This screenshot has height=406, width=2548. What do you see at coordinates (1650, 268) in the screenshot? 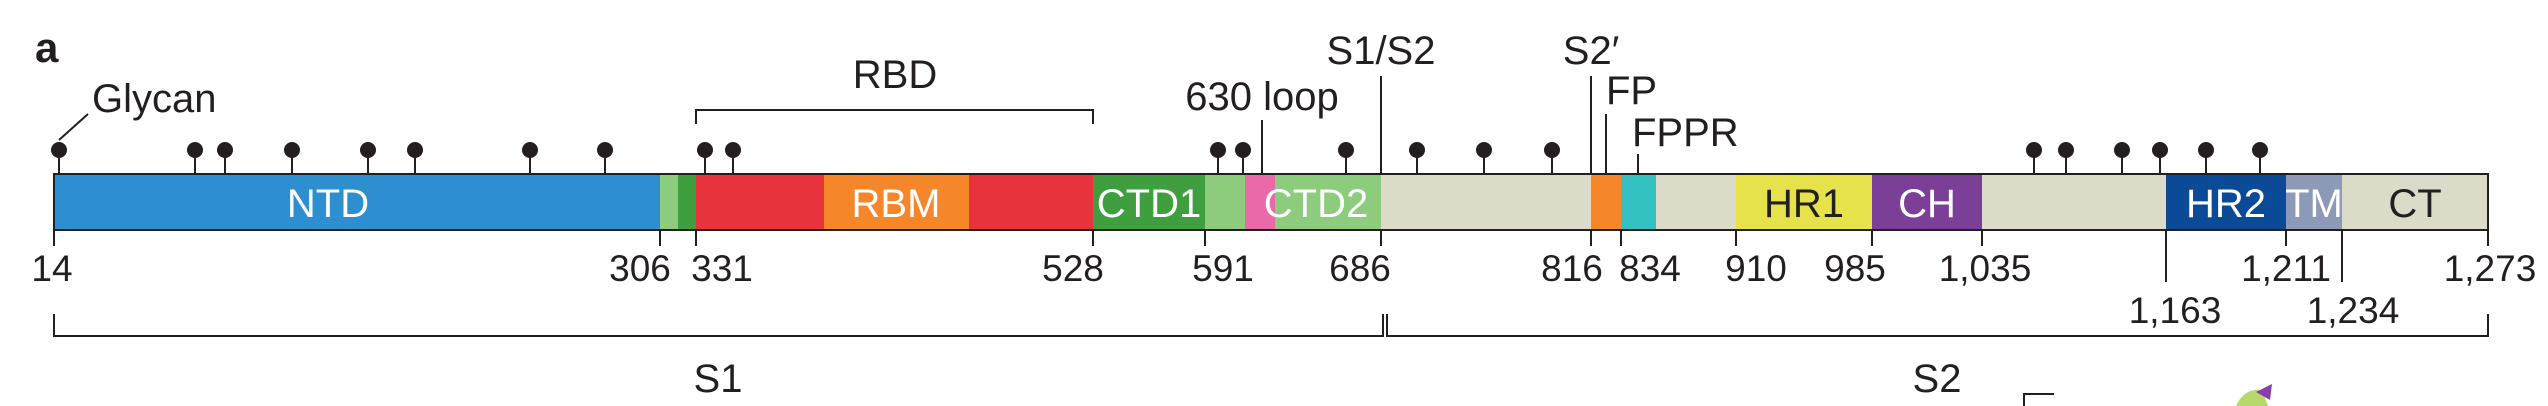
I see `residue-834: 834` at bounding box center [1650, 268].